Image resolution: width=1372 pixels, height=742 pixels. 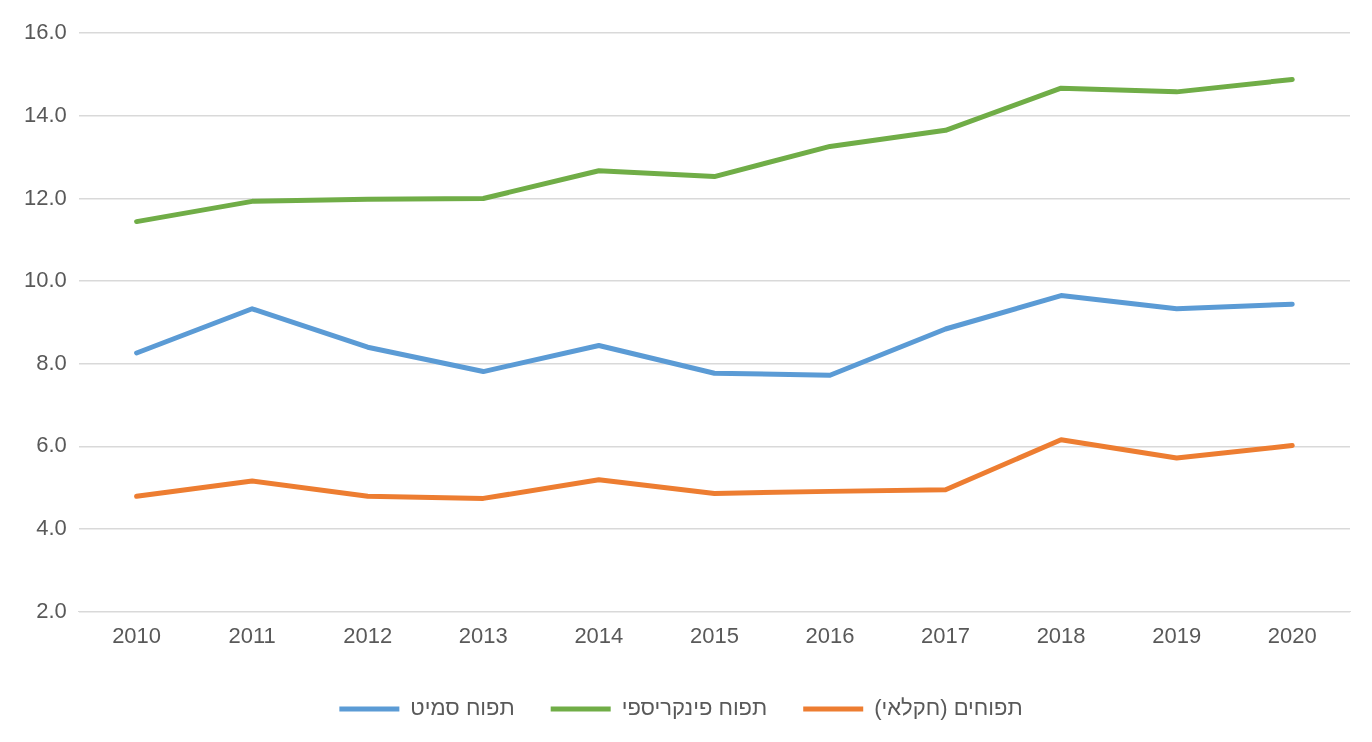 What do you see at coordinates (51, 362) in the screenshot?
I see `y-tick-label: 8.0` at bounding box center [51, 362].